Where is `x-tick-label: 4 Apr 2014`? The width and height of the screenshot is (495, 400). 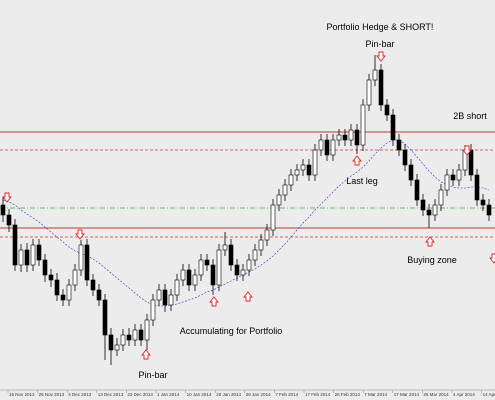
x-tick-label: 4 Apr 2014 is located at coordinates (464, 394).